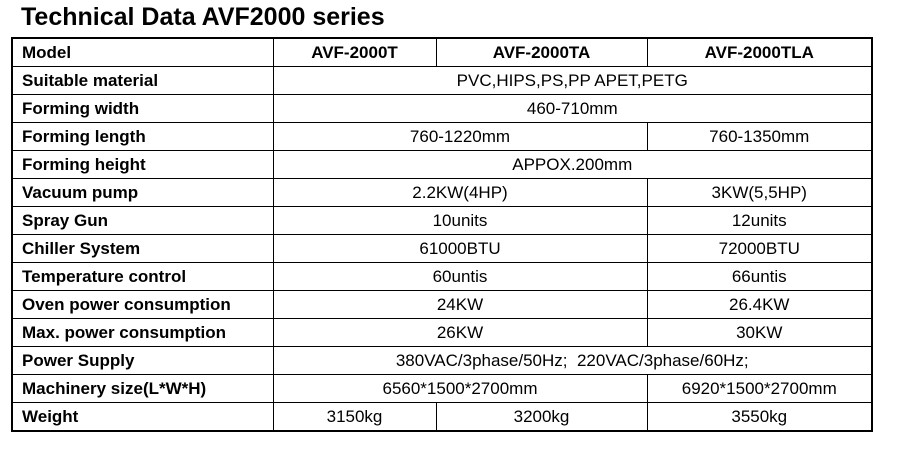  Describe the element at coordinates (142, 220) in the screenshot. I see `row-label: Spray Gun` at that location.